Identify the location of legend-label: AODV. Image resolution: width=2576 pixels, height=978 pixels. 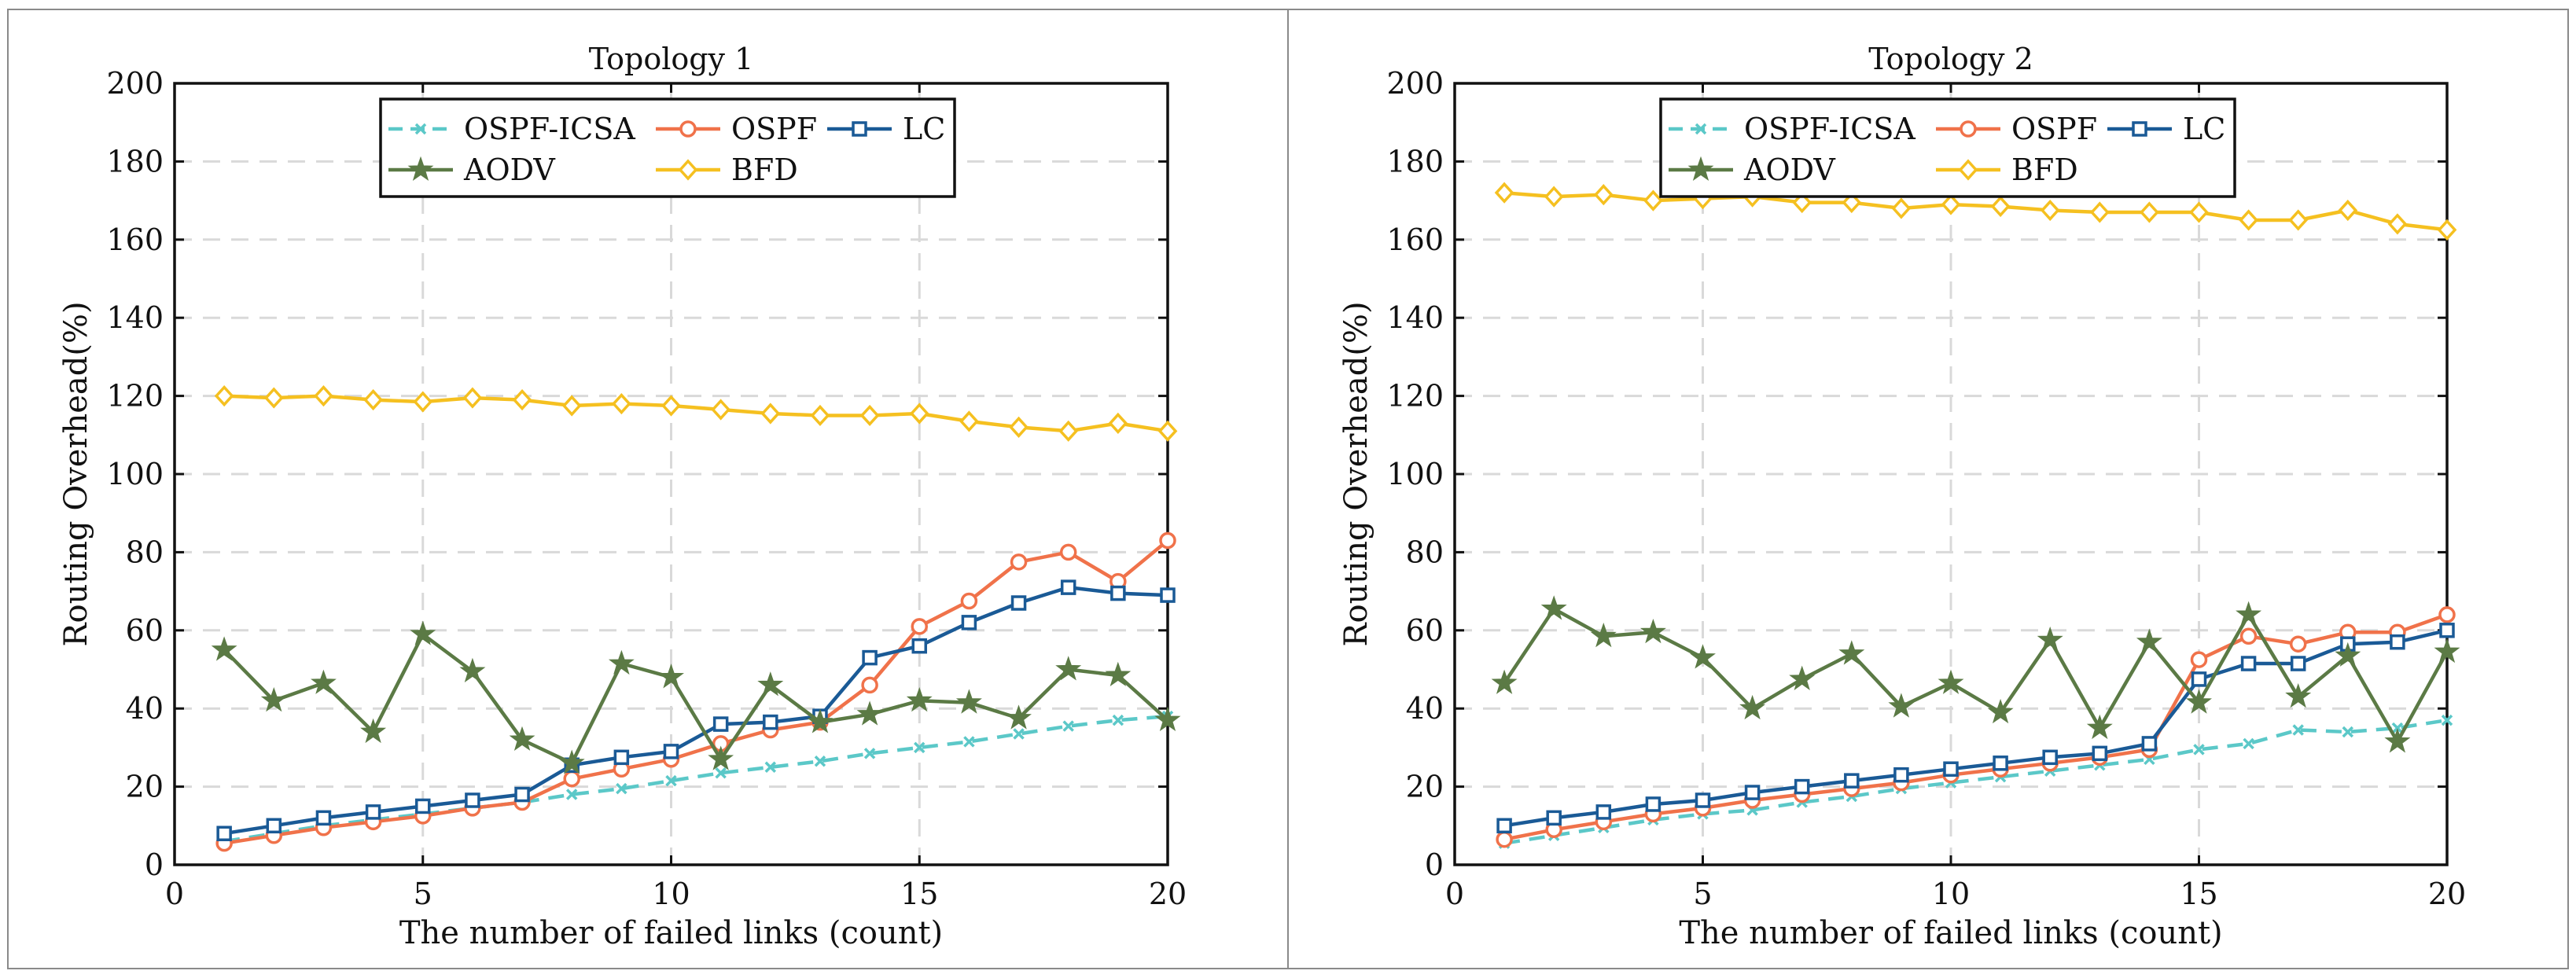
(1789, 170).